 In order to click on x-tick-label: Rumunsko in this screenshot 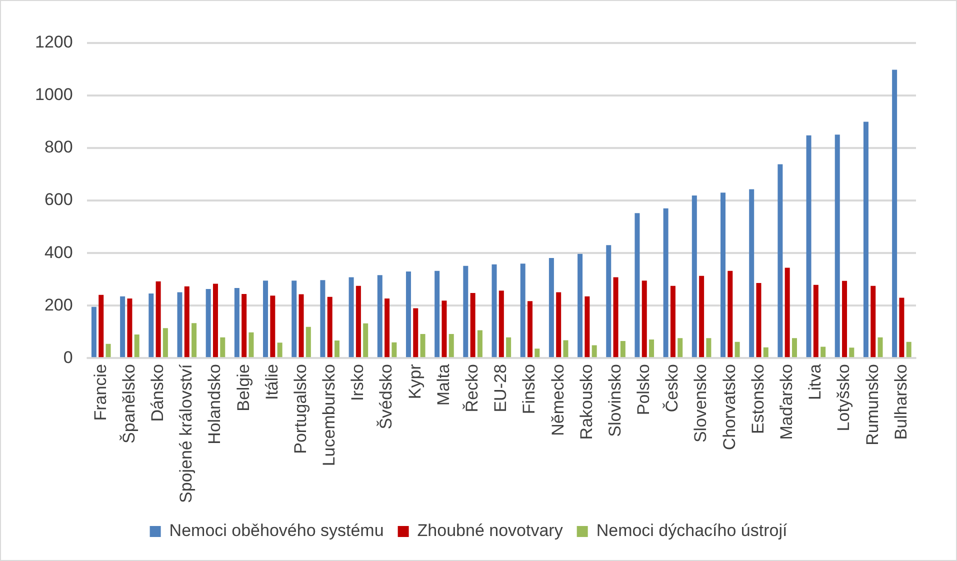, I will do `click(872, 405)`.